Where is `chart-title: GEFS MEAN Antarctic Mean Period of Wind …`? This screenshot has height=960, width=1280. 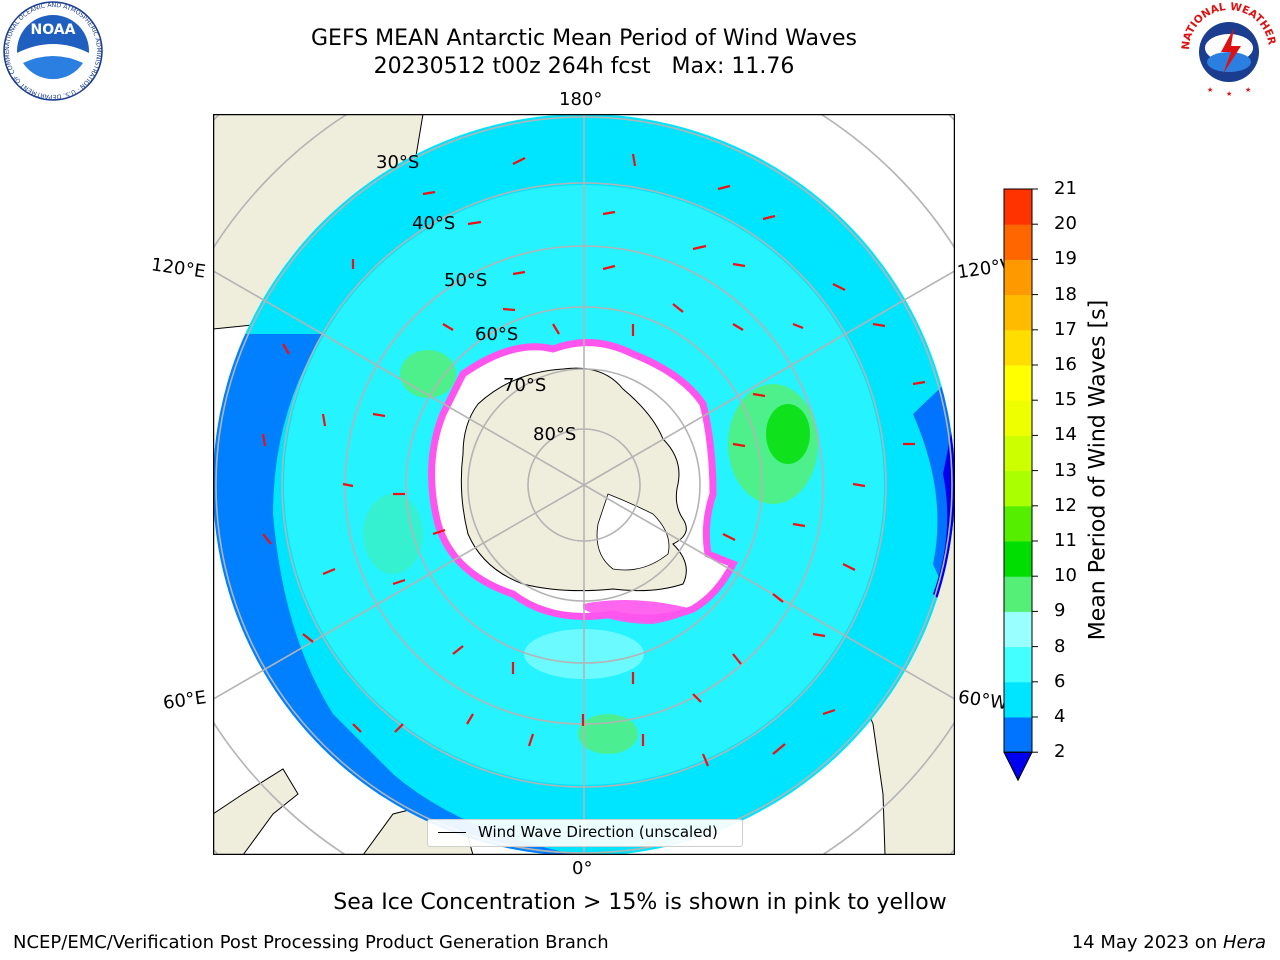
chart-title: GEFS MEAN Antarctic Mean Period of Wind … is located at coordinates (584, 38).